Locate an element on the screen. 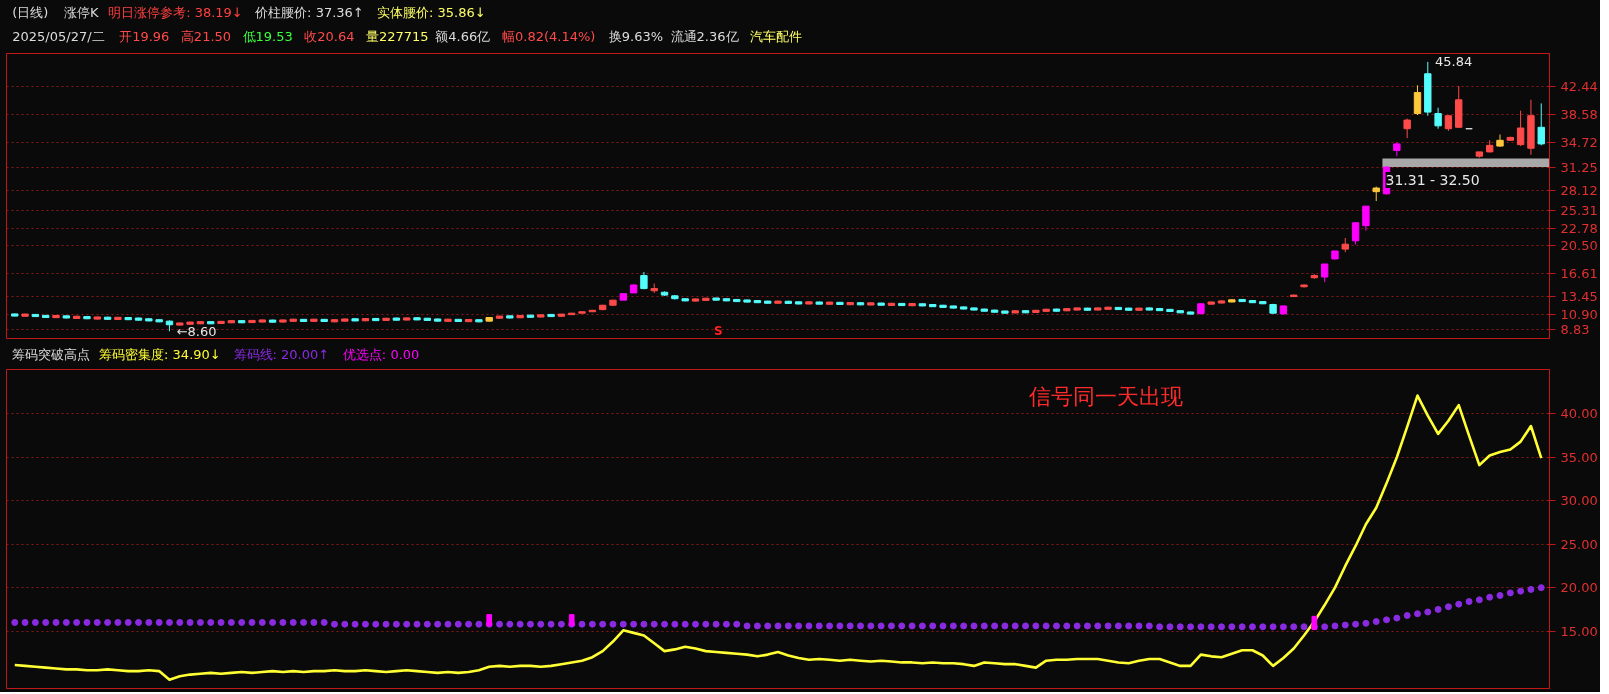 The image size is (1609, 694). text: 流通2.36亿 is located at coordinates (704, 36).